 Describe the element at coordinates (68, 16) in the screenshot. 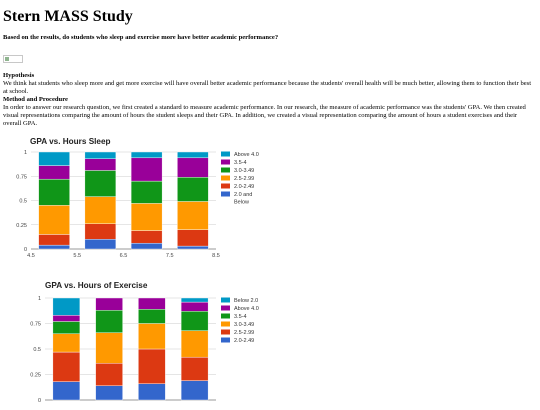

I see `page-title: Stern MASS Study` at that location.